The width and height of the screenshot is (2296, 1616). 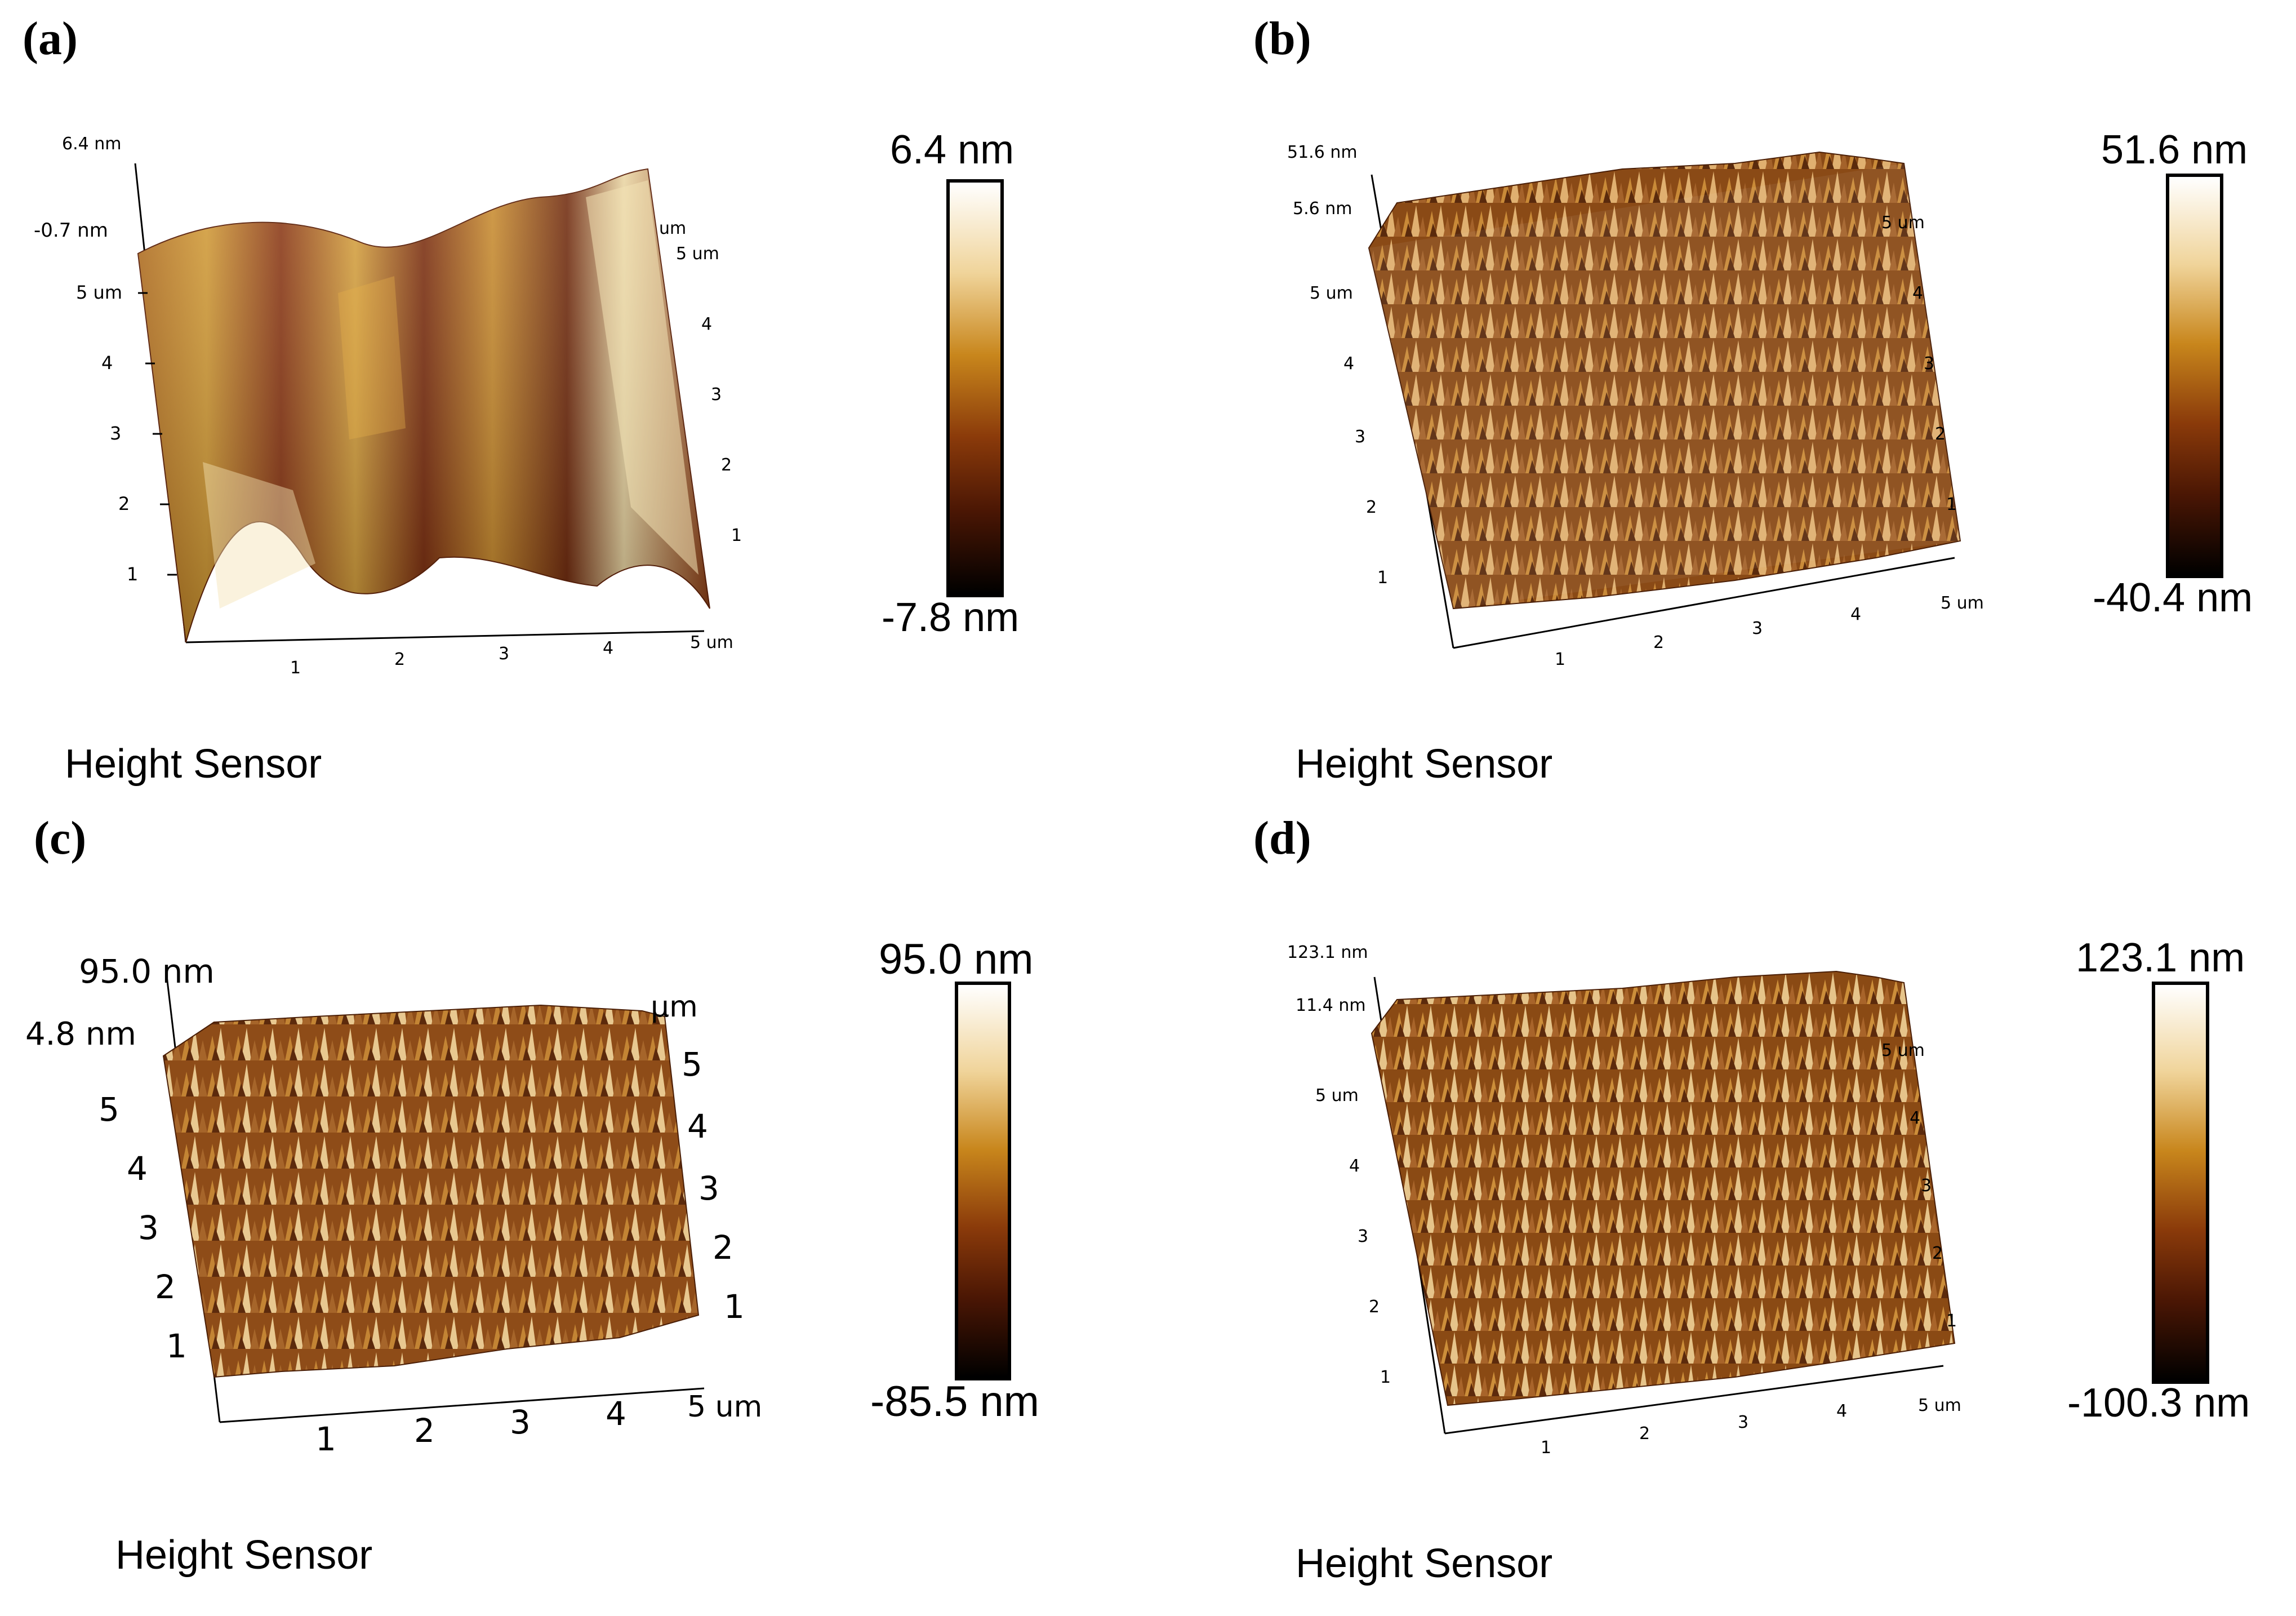 I want to click on z-top-label: 6.4 nm, so click(x=91, y=144).